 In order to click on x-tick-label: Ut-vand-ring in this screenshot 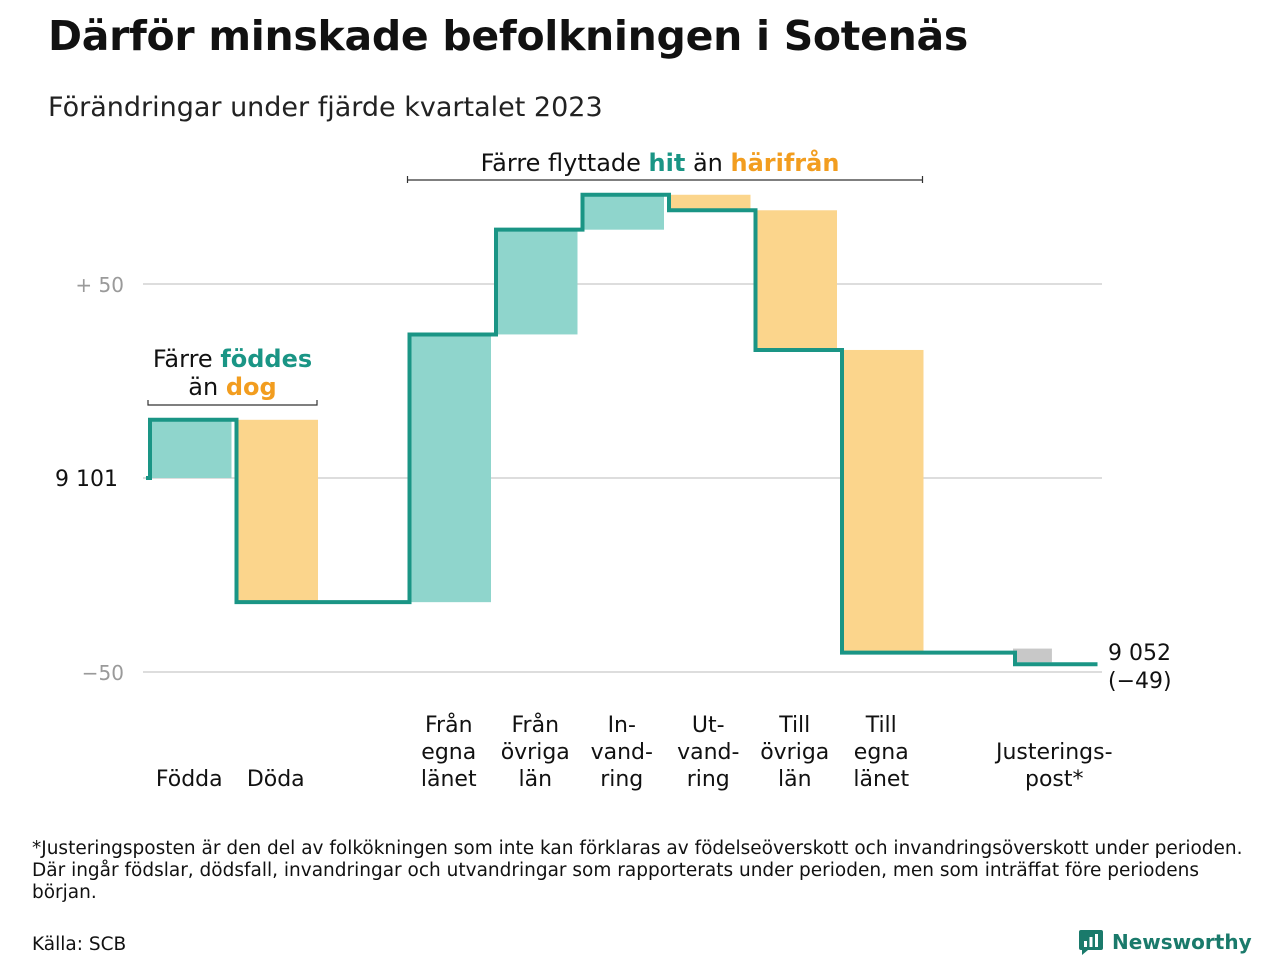, I will do `click(708, 752)`.